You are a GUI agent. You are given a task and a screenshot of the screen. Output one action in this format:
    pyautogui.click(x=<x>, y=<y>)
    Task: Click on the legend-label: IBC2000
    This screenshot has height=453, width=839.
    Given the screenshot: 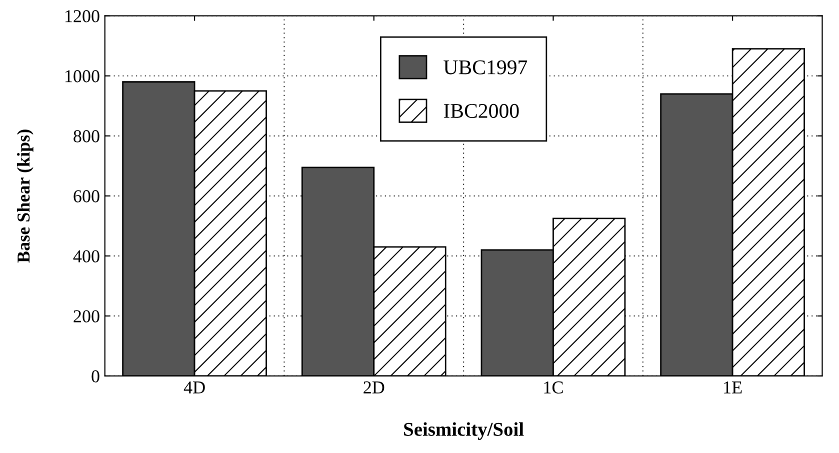 What is the action you would take?
    pyautogui.click(x=481, y=111)
    